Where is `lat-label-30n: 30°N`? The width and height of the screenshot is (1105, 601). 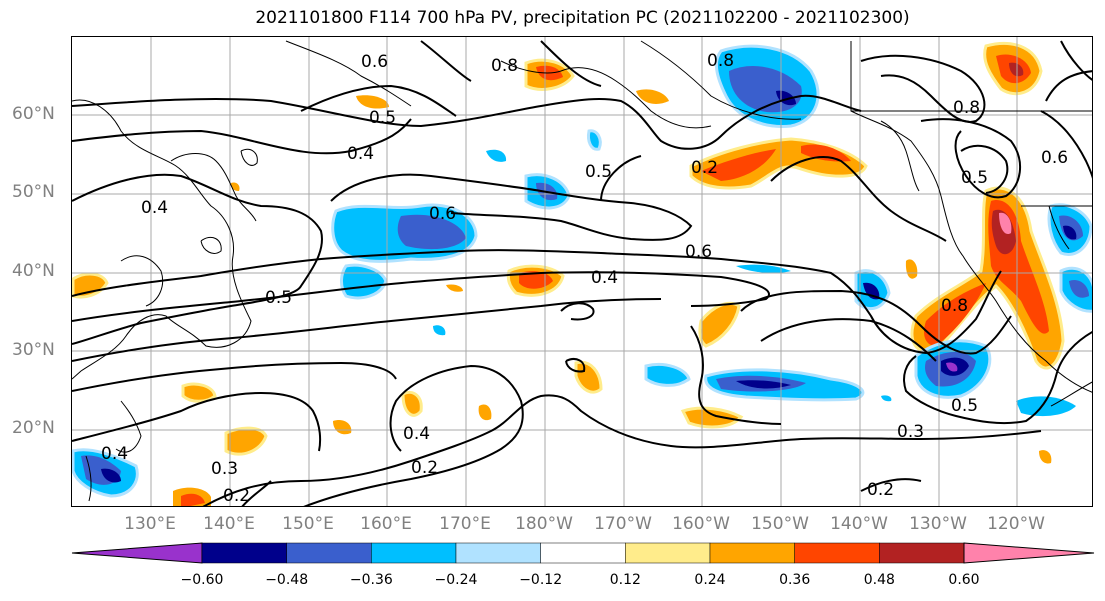 lat-label-30n: 30°N is located at coordinates (33, 350).